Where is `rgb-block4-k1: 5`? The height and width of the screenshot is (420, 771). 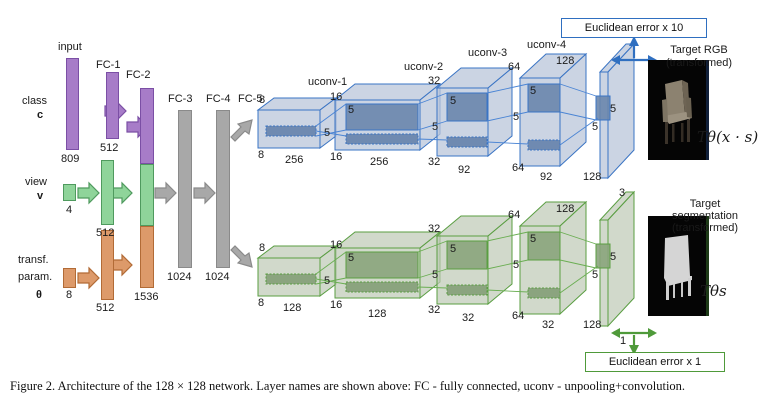
rgb-block4-k1: 5 is located at coordinates (613, 109).